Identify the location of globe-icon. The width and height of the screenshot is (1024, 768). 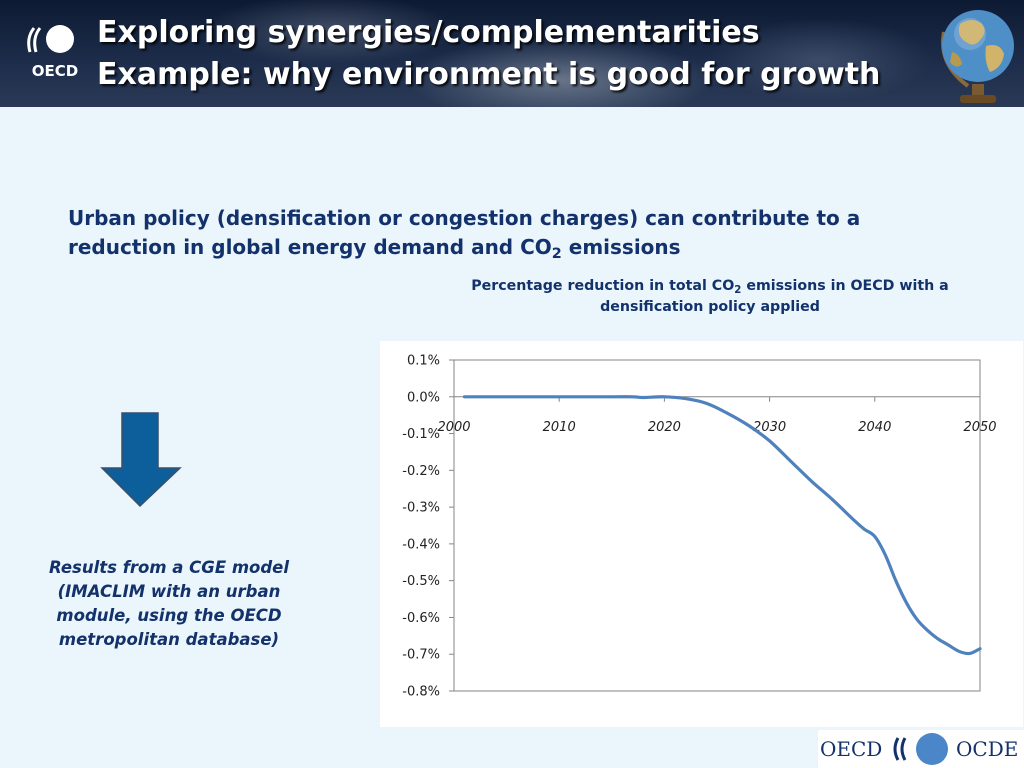
(977, 56).